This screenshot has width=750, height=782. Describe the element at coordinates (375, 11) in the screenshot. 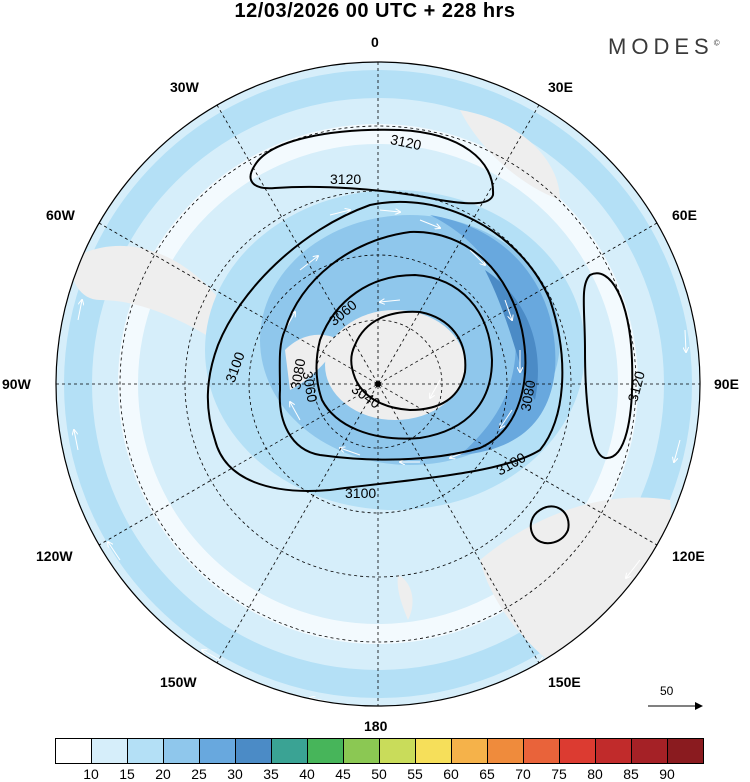

I see `map-title: 12/03/2026 00 UTC + 228 hrs` at that location.